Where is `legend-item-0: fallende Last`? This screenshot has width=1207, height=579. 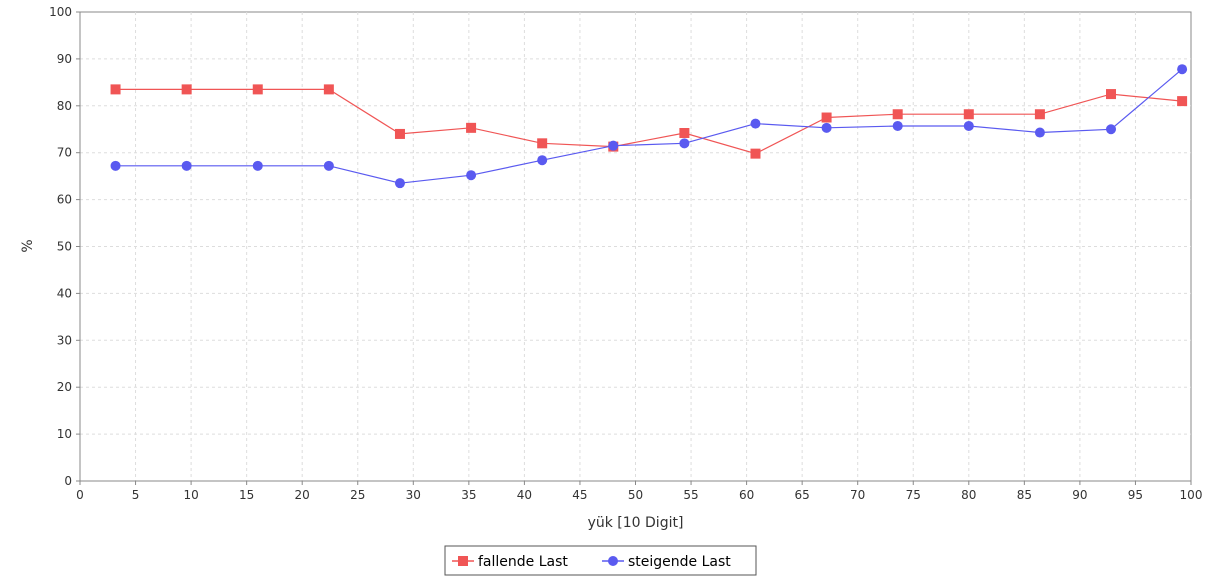
legend-item-0: fallende Last is located at coordinates (510, 562).